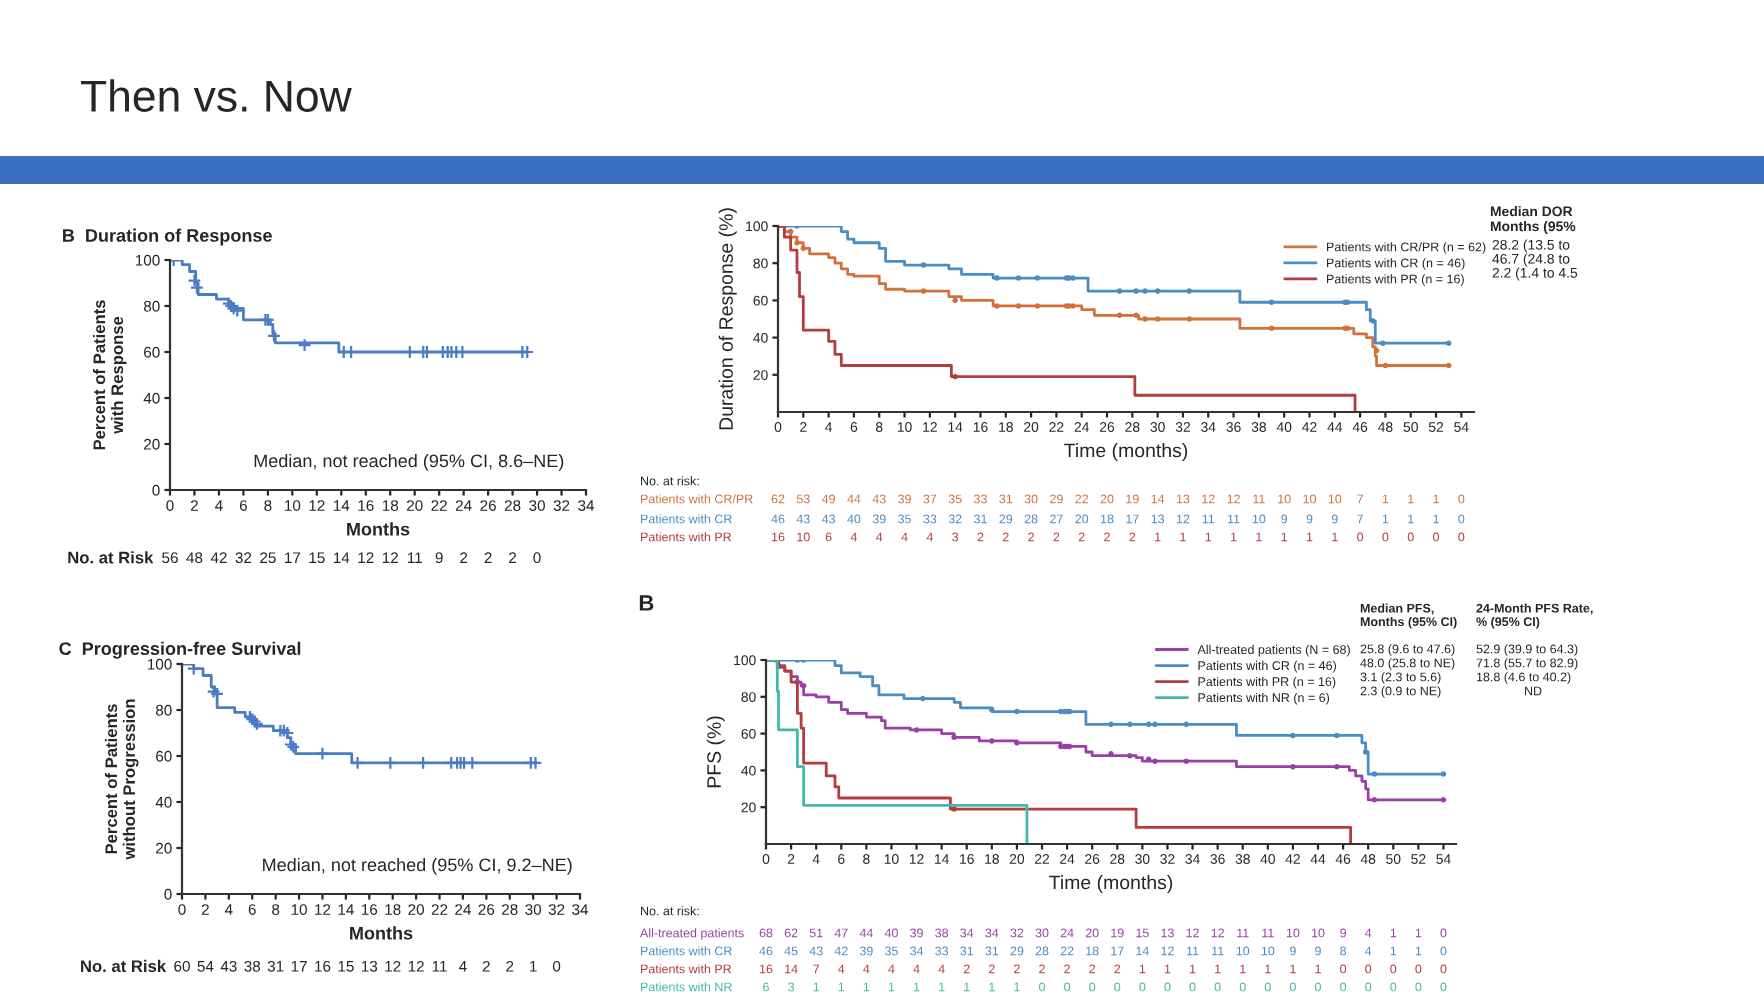  Describe the element at coordinates (109, 375) in the screenshot. I see `y-axis-title: Percent of Patients with Response` at that location.